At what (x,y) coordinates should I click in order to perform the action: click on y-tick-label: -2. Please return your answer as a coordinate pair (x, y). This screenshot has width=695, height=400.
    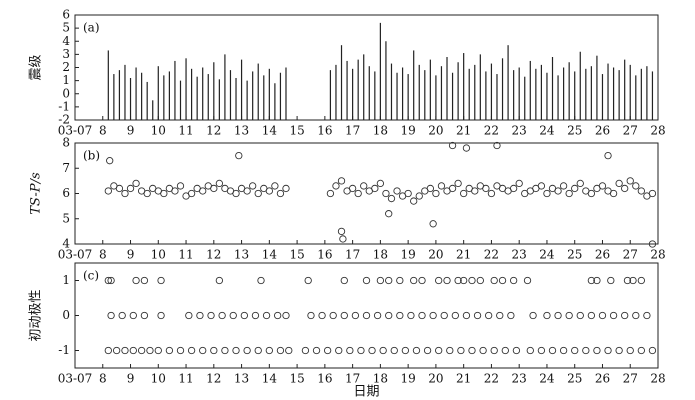
    Looking at the image, I should click on (64, 120).